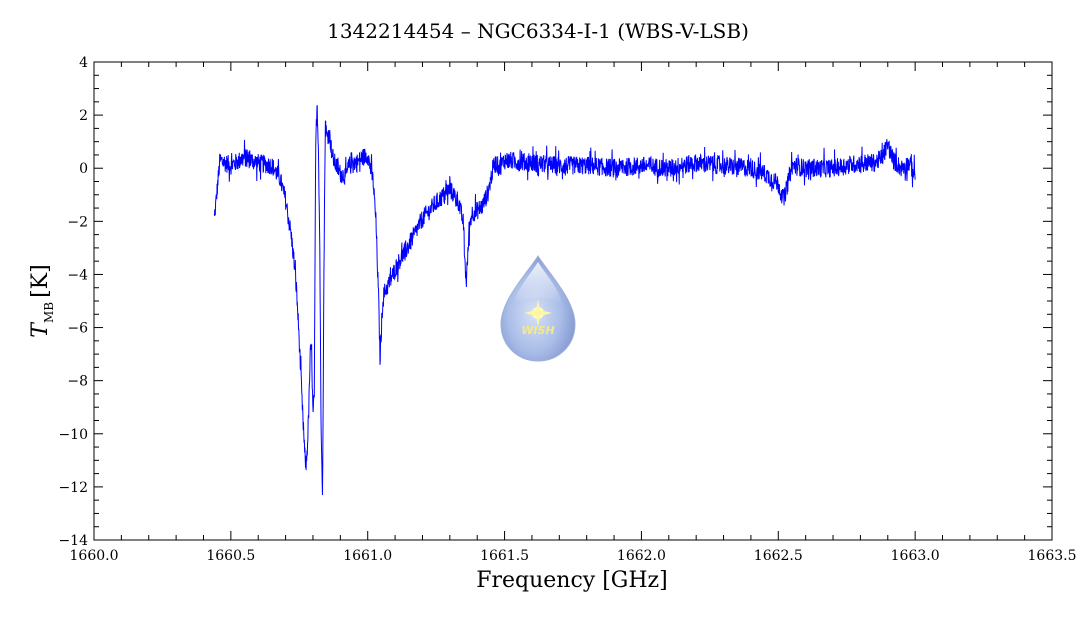 The height and width of the screenshot is (618, 1076). I want to click on y-tick-label: 2, so click(83, 116).